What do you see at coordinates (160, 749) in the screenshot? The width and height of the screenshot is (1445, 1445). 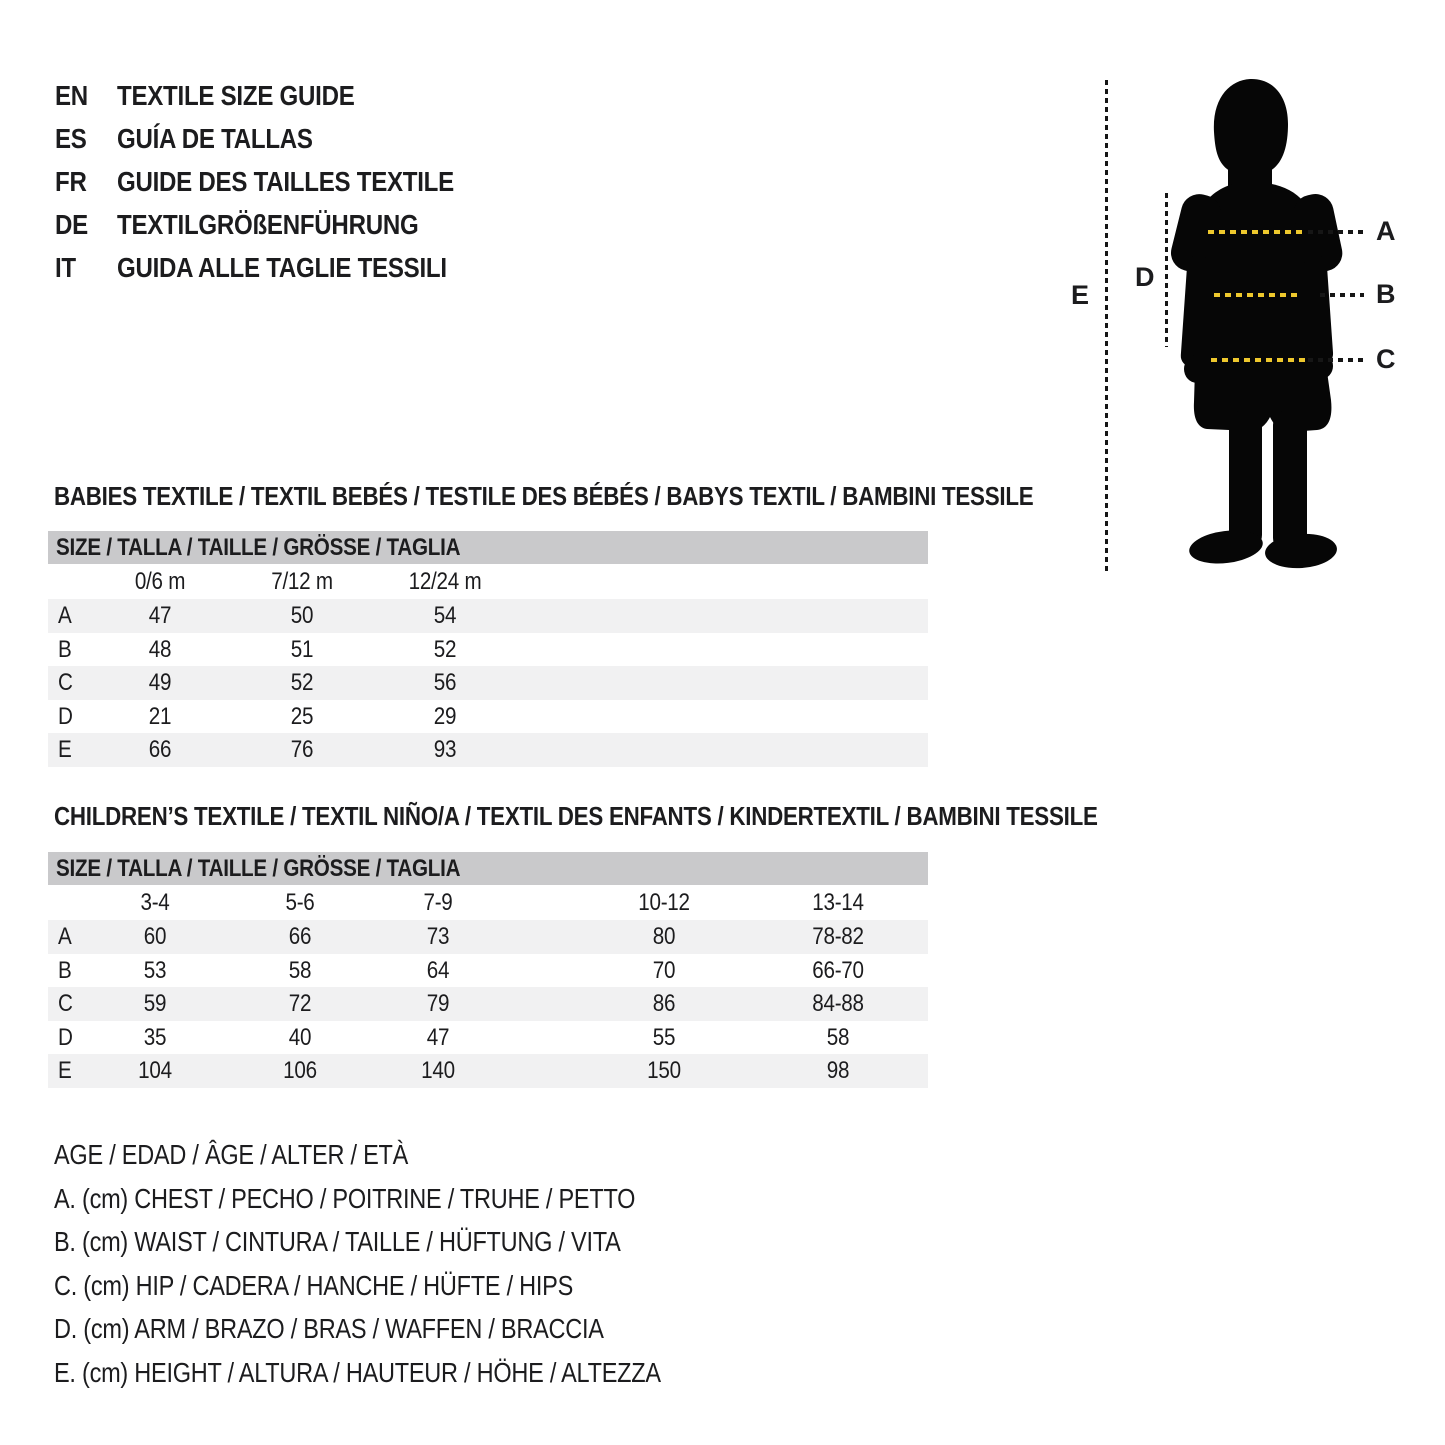 I see `table-cell: 66` at bounding box center [160, 749].